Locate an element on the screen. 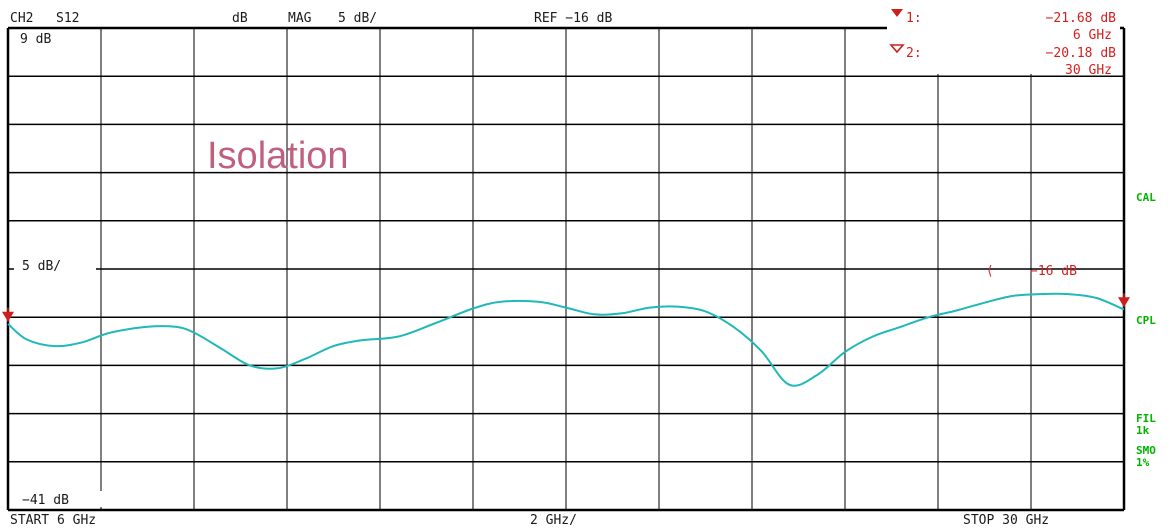  parameter-label: S12 is located at coordinates (67, 18).